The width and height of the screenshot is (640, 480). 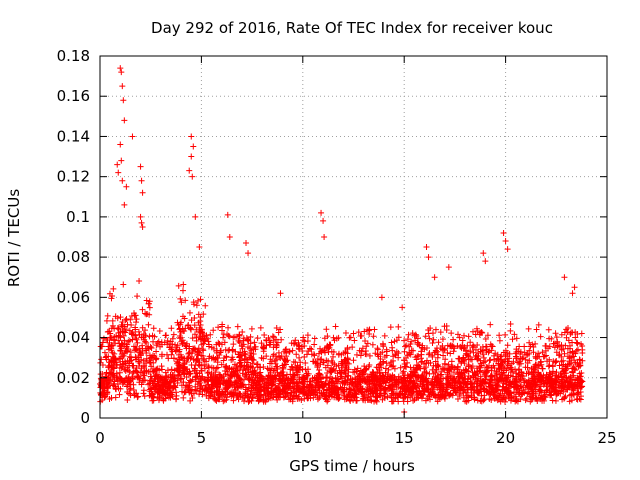 What do you see at coordinates (73, 136) in the screenshot?
I see `y-tick-label: 0.14` at bounding box center [73, 136].